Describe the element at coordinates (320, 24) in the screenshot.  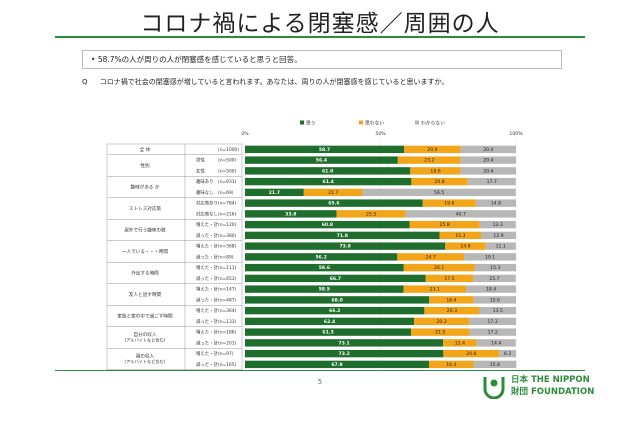
I see `page-title: コロナ禍による閉塞感／周囲の人` at that location.